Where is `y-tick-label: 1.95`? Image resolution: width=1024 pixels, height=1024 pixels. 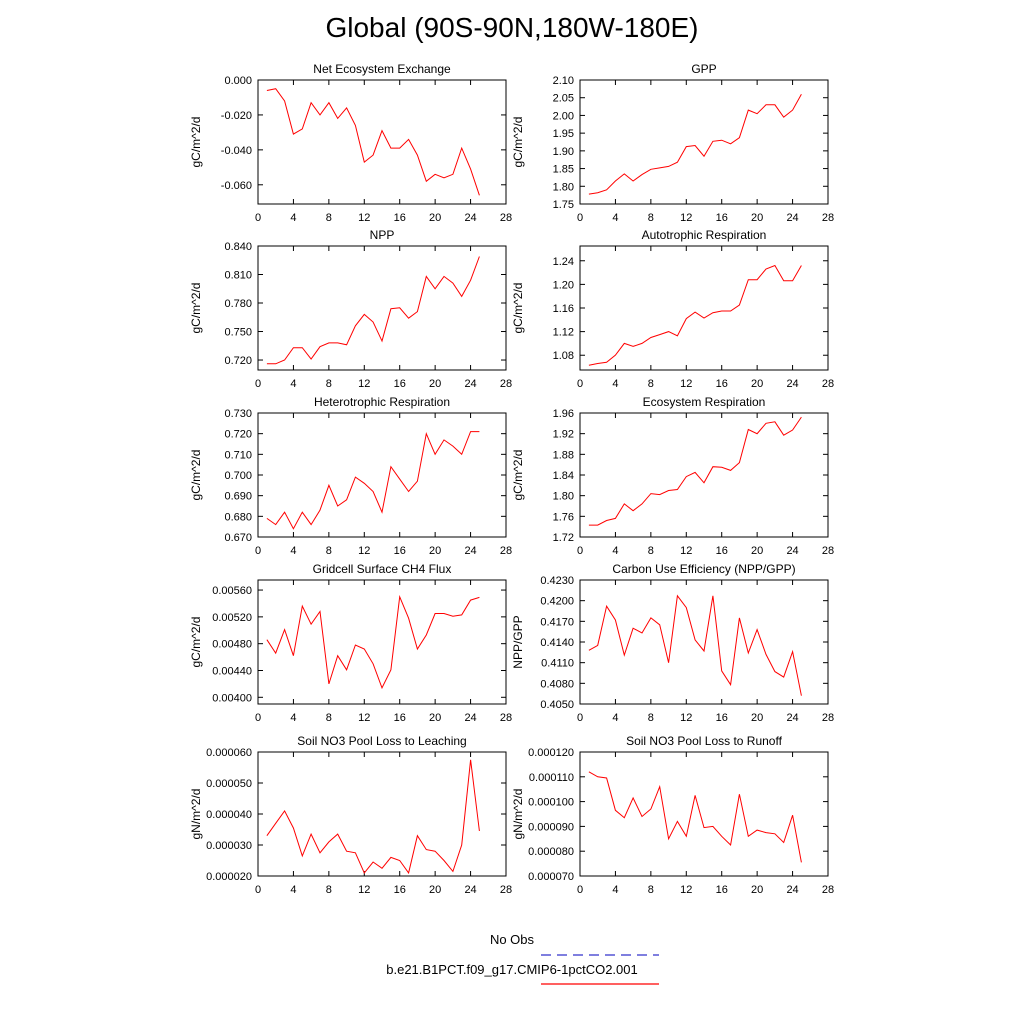
y-tick-label: 1.95 is located at coordinates (563, 134).